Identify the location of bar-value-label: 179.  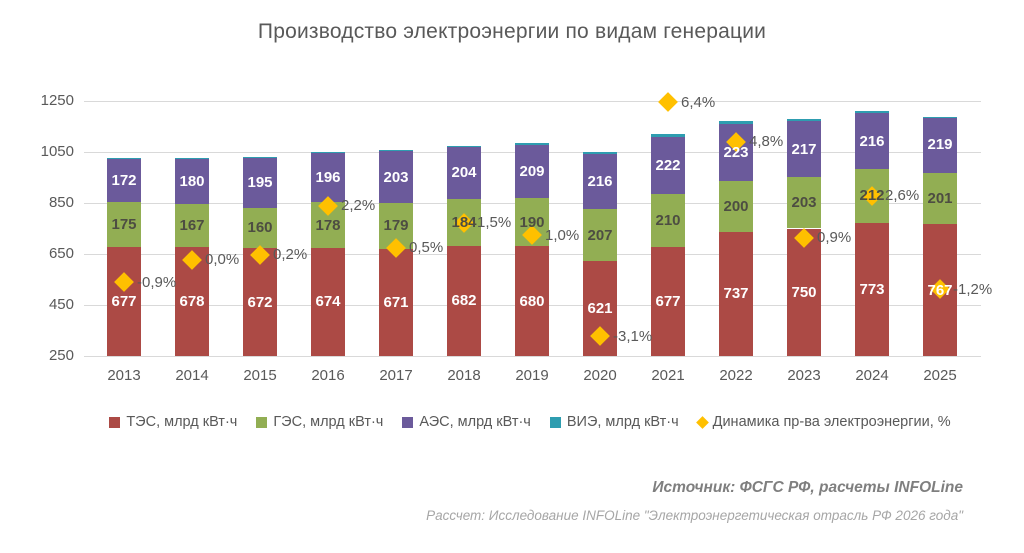
(396, 226).